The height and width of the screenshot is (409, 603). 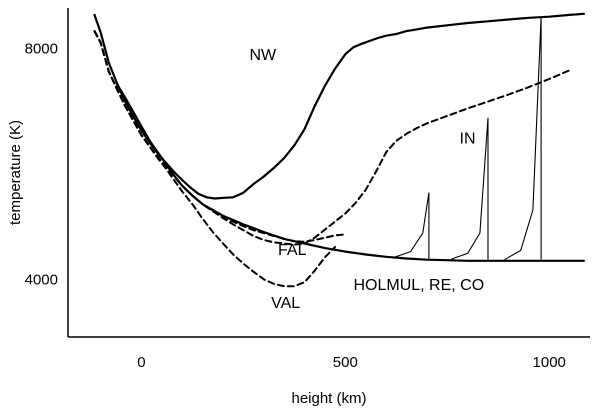 I want to click on annotation-fal: FAL, so click(x=292, y=250).